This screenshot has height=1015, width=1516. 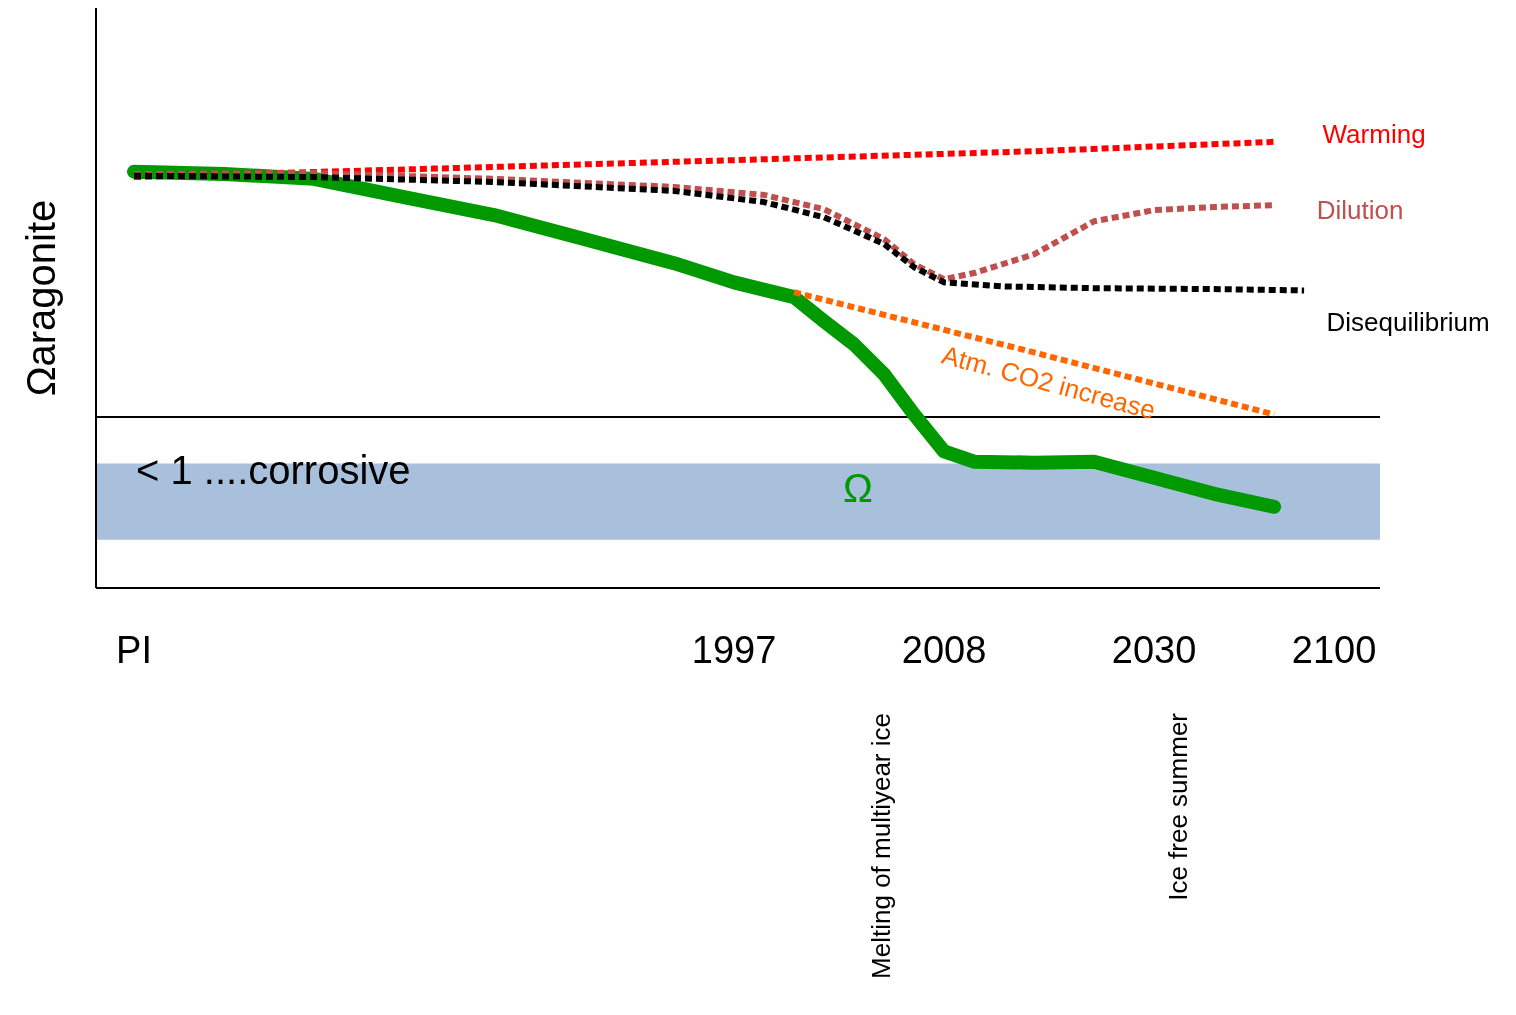 I want to click on text: Atm. CO2 increase, so click(x=1048, y=382).